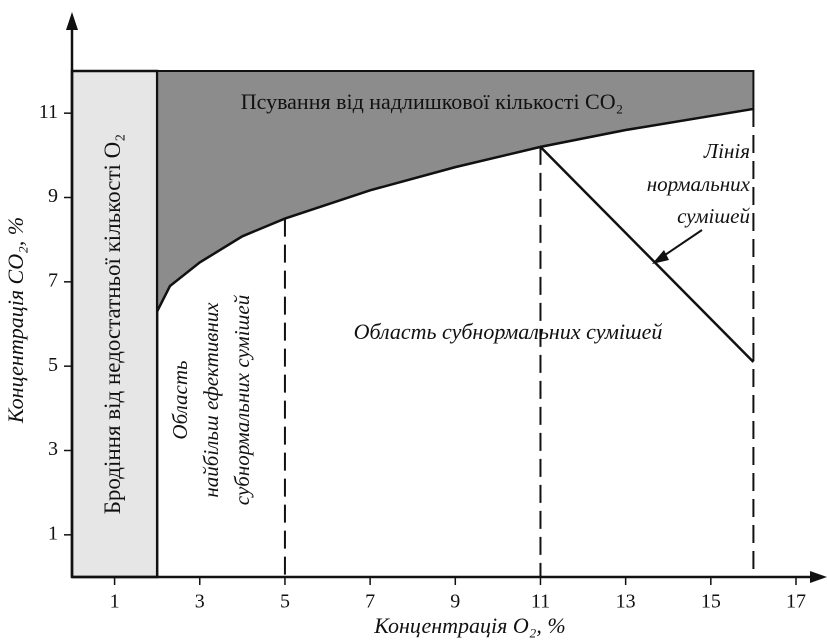  What do you see at coordinates (72, 21) in the screenshot?
I see `y-arrow` at bounding box center [72, 21].